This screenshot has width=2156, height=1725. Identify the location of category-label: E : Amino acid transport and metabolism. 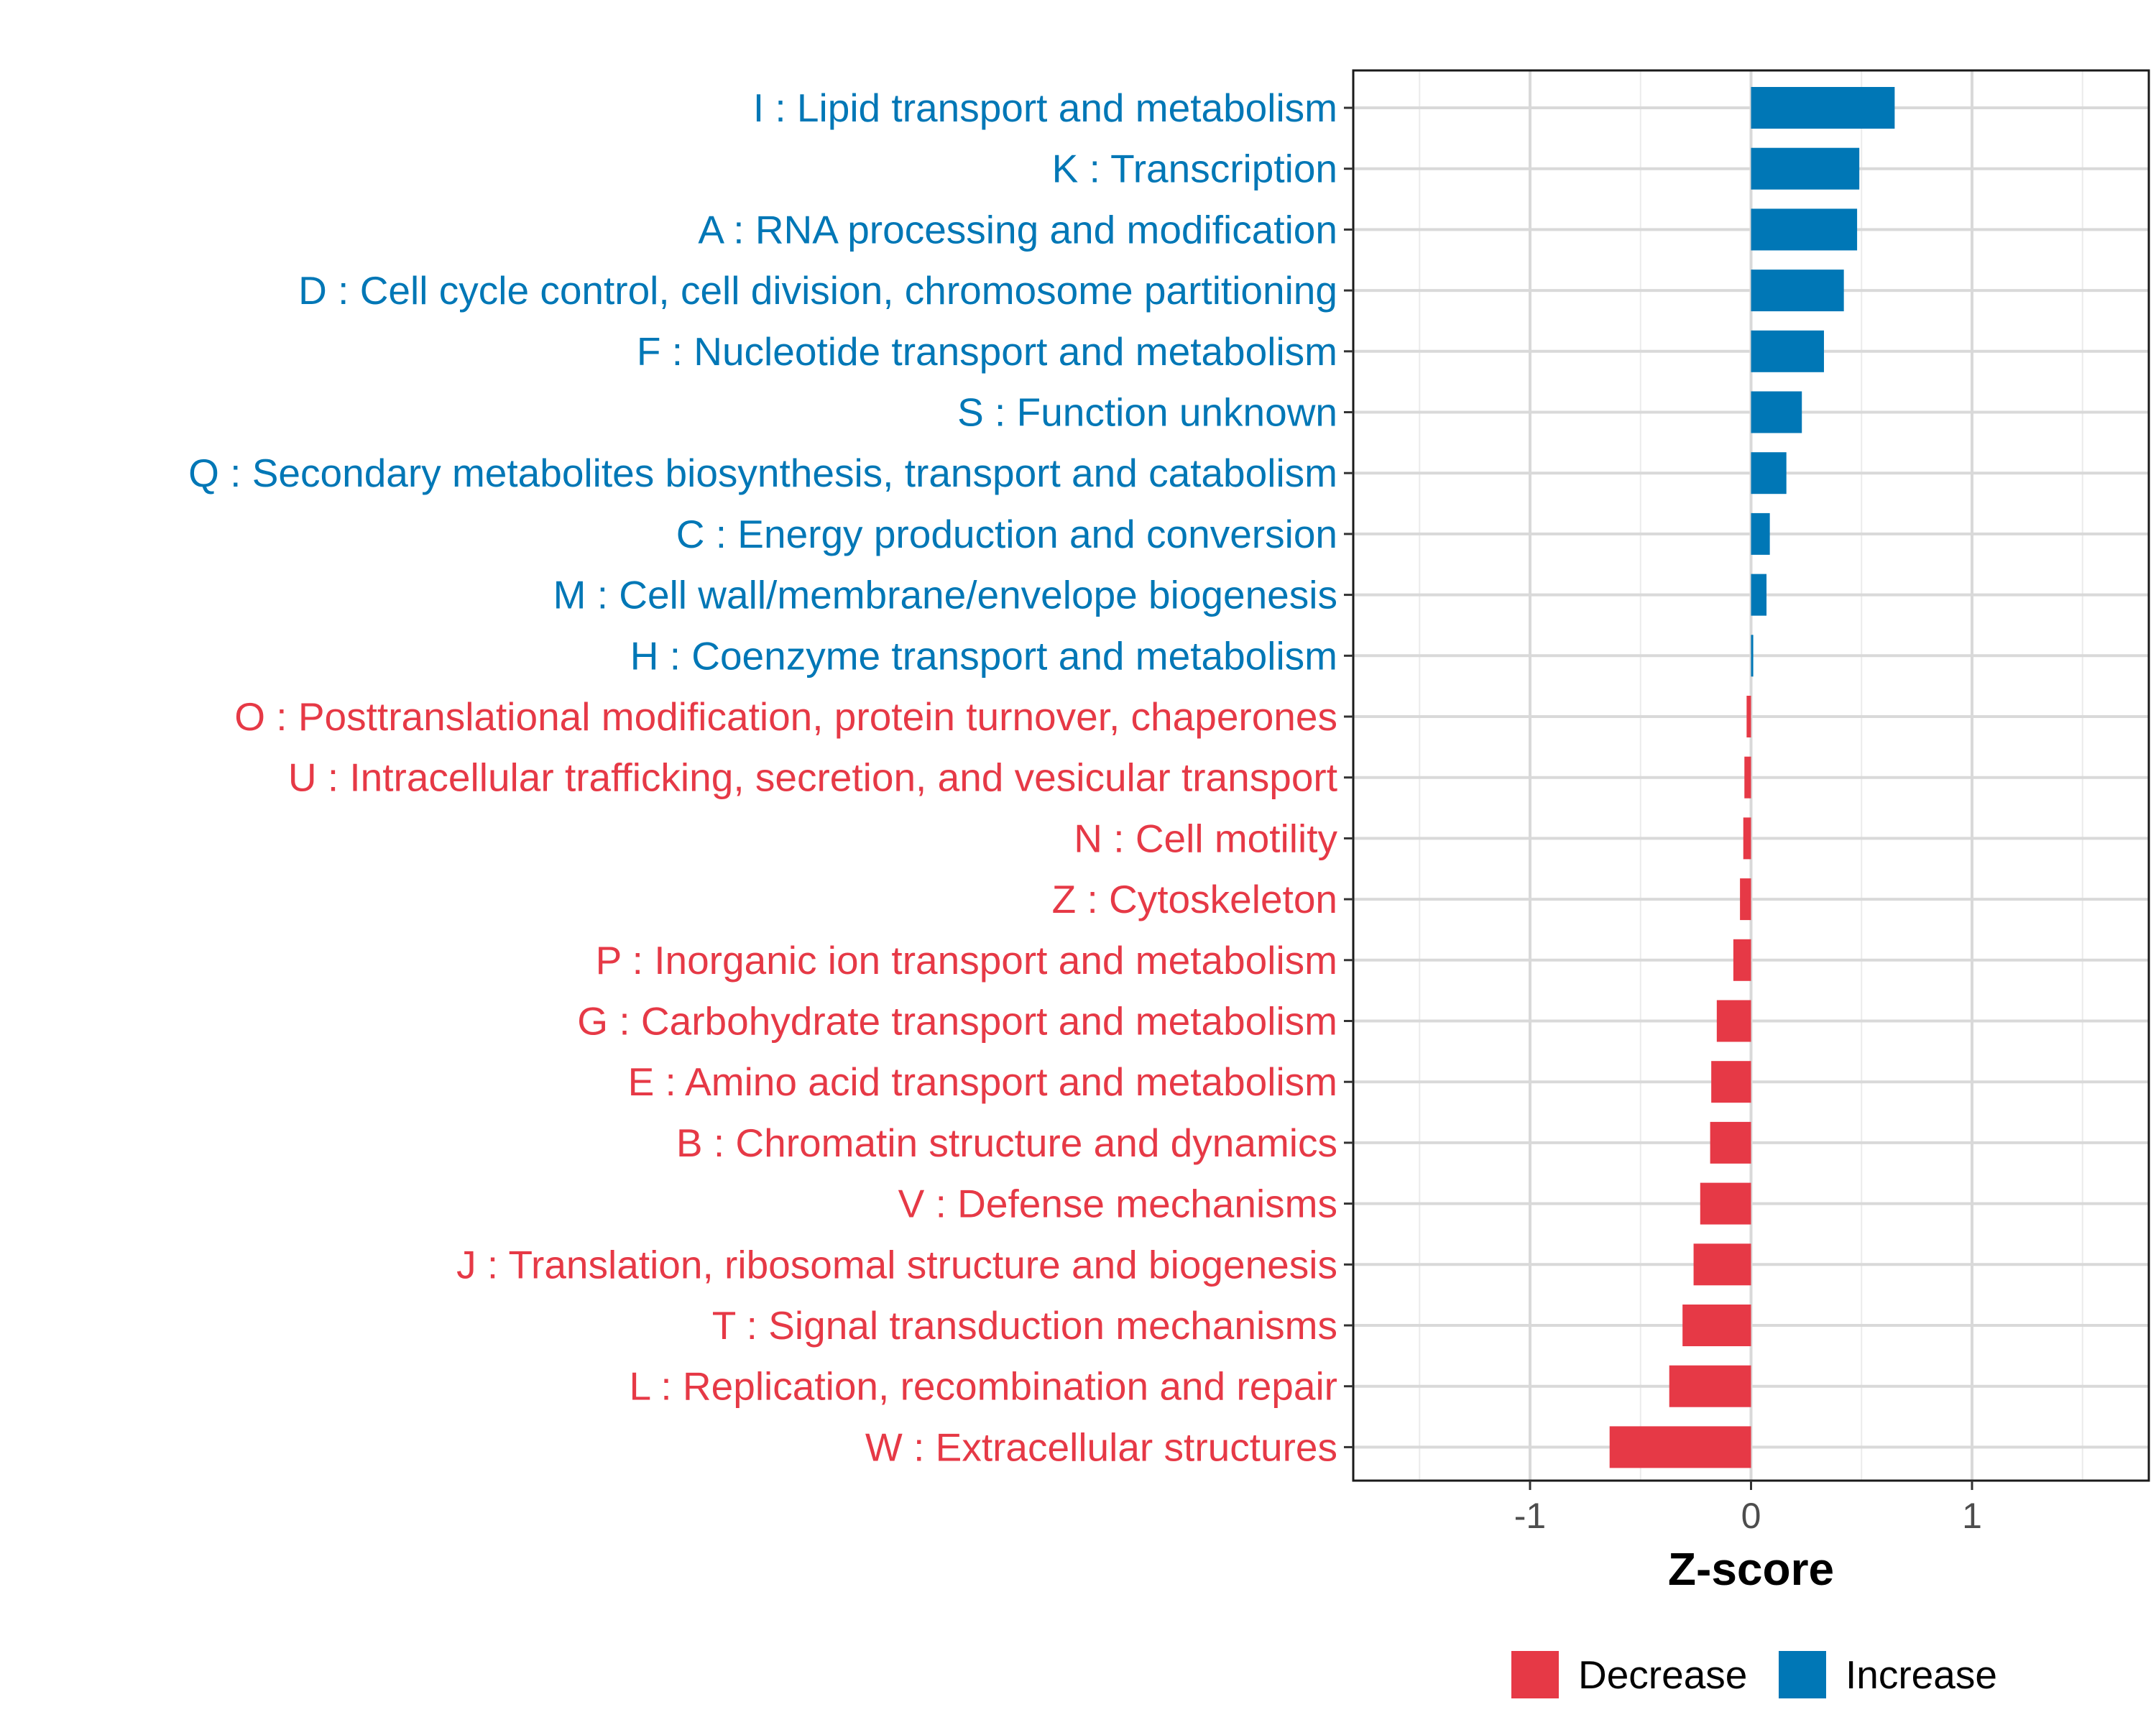
(983, 1081).